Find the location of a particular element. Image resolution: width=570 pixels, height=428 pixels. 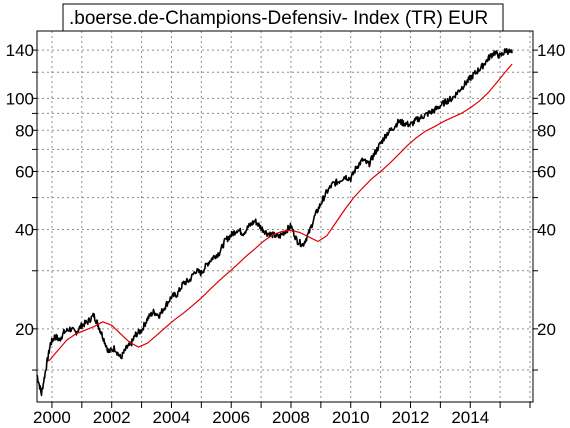

x-tick-label: 2006 is located at coordinates (231, 417).